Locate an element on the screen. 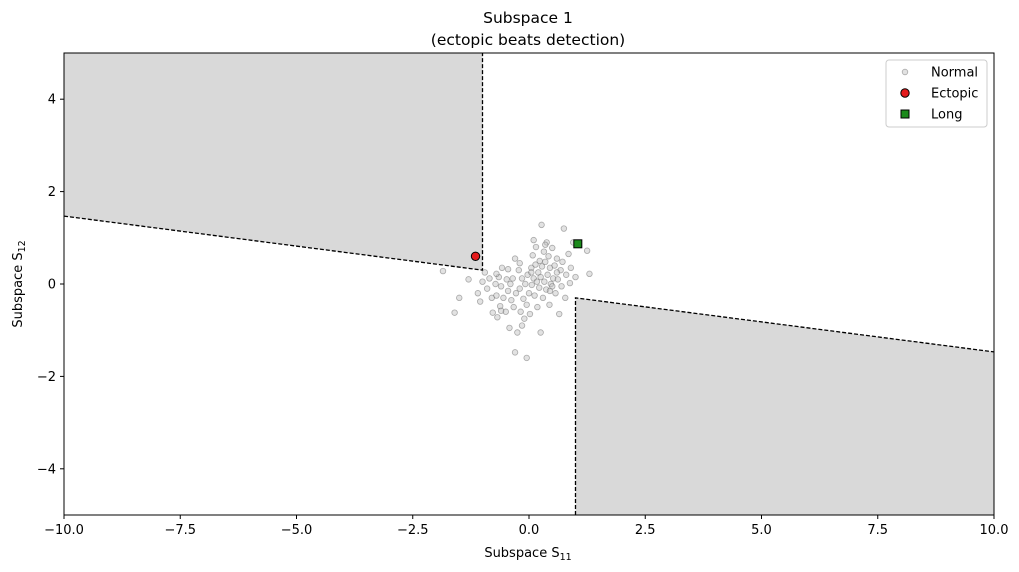  legend-label-long: Long is located at coordinates (946, 115).